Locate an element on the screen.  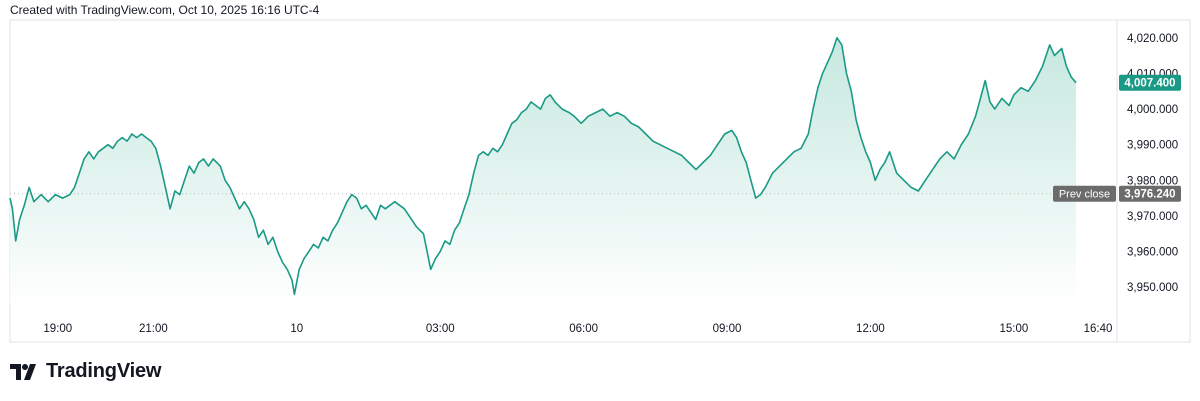
y-tick-label: 4,020.000 is located at coordinates (1152, 39).